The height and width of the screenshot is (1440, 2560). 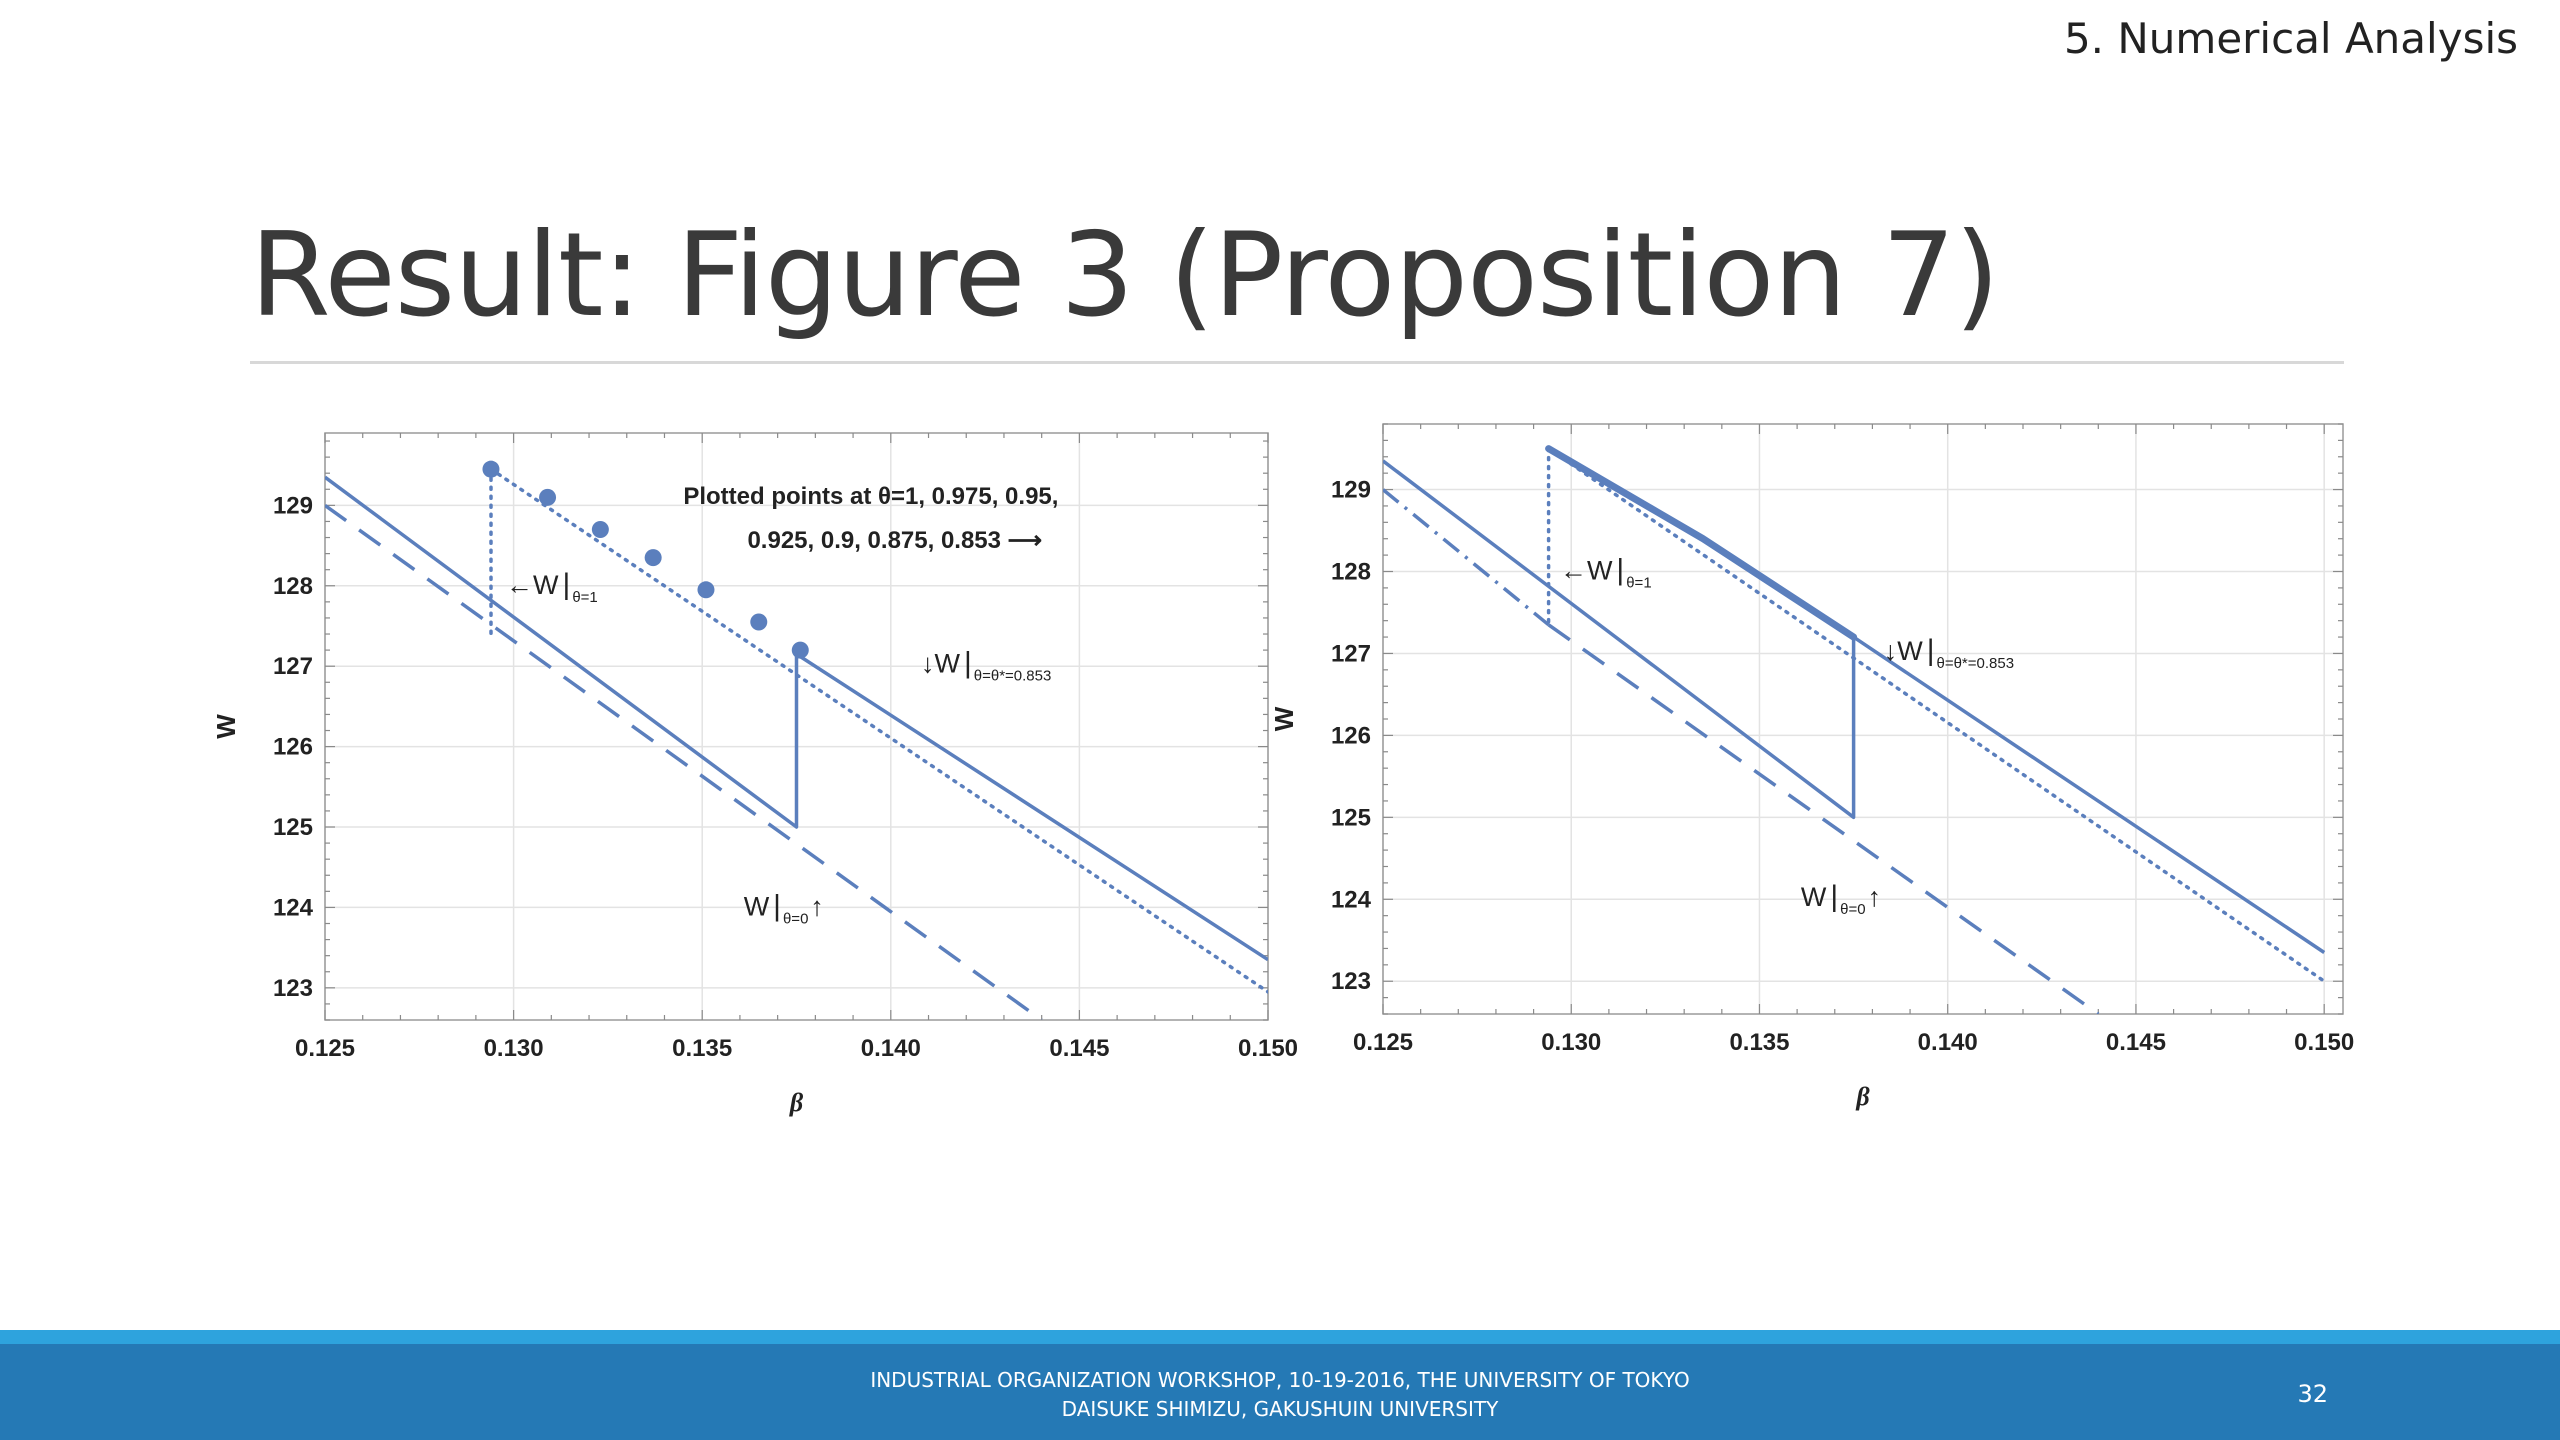 I want to click on section-label: 5. Numerical Analysis, so click(x=2290, y=38).